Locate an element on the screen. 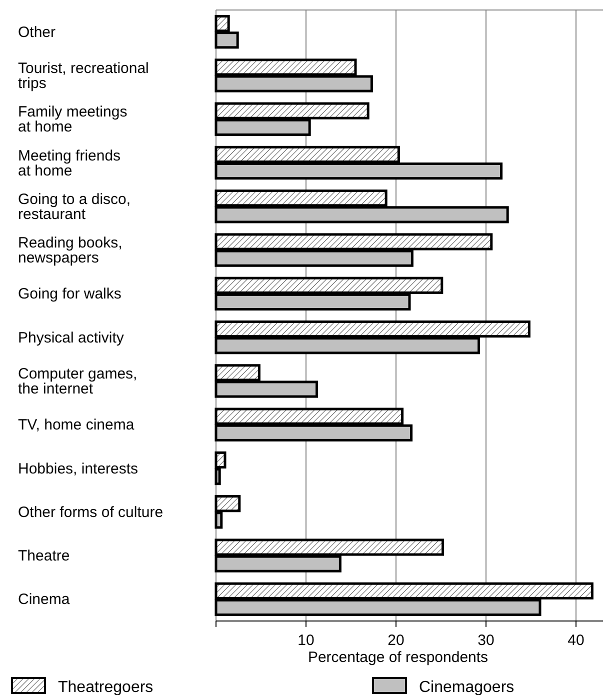 The height and width of the screenshot is (695, 605). y-tick-label: Cinema is located at coordinates (44, 599).